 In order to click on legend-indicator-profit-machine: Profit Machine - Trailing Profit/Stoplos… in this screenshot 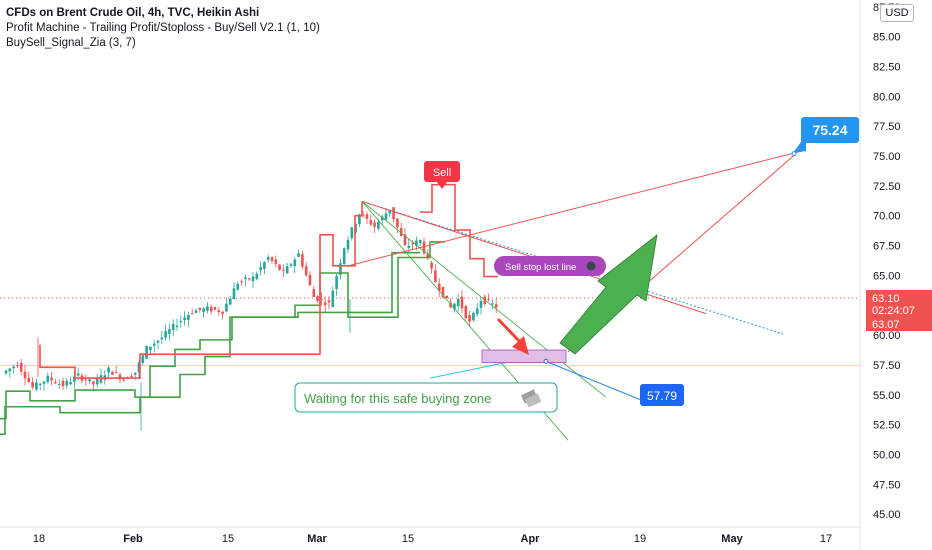, I will do `click(163, 28)`.